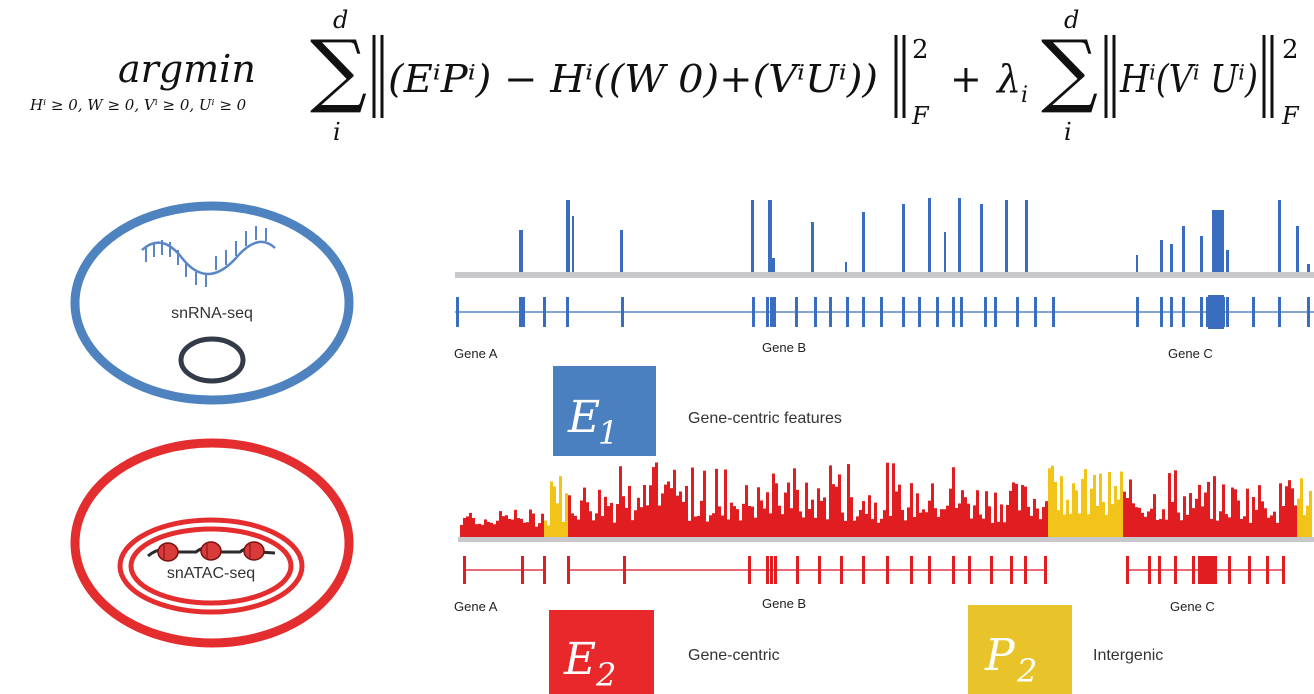 This screenshot has width=1314, height=694. What do you see at coordinates (874, 570) in the screenshot?
I see `atac-gene-model` at bounding box center [874, 570].